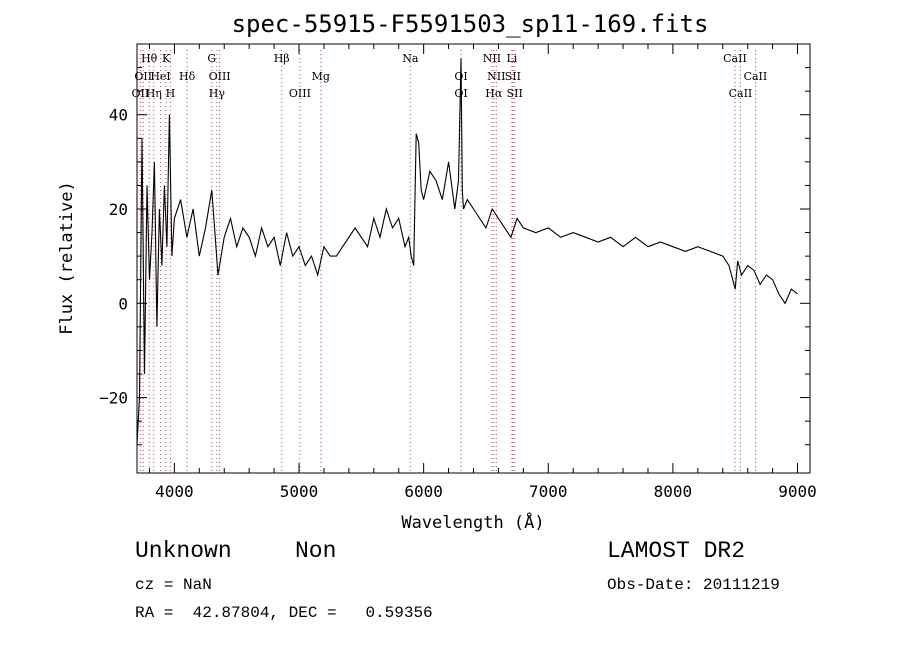  Describe the element at coordinates (515, 93) in the screenshot. I see `line-label-21: SII` at that location.